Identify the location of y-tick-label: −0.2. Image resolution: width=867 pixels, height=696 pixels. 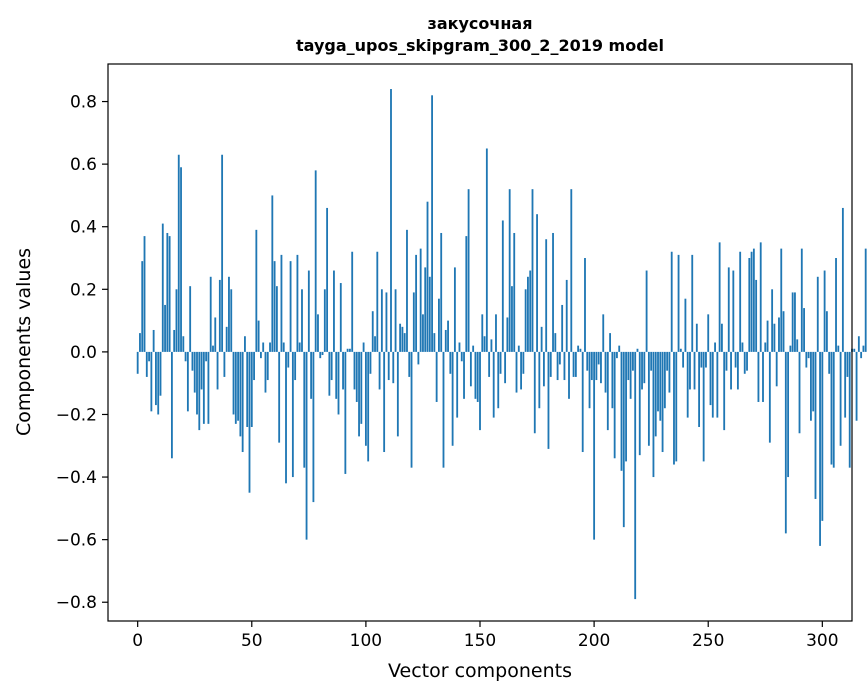
(76, 415).